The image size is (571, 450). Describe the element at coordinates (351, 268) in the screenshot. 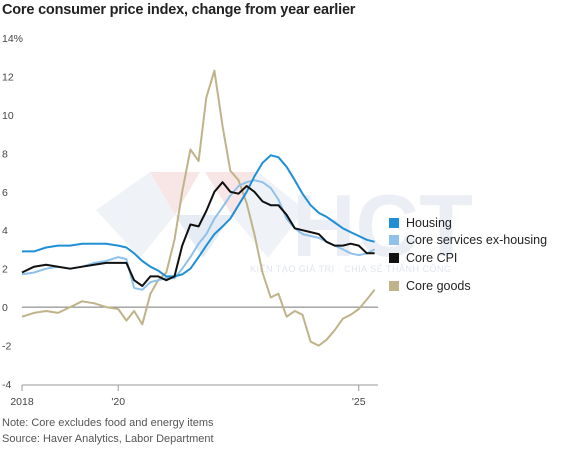

I see `watermark-tagline: KIẾN TẠO GIÁ TRỊ · CHIA SẺ THÀNH CÔNG` at that location.